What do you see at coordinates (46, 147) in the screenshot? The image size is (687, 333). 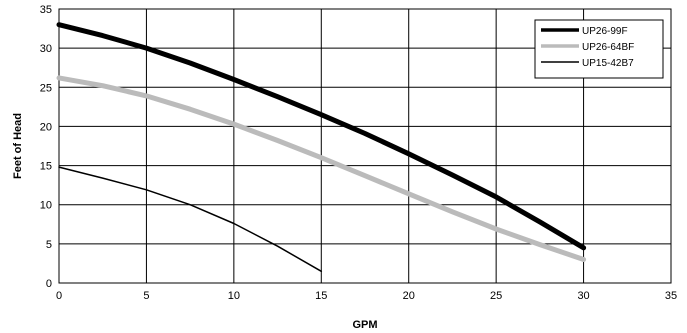 I see `y-tick-labels: 0 5 10 15 20 25 30 35` at bounding box center [46, 147].